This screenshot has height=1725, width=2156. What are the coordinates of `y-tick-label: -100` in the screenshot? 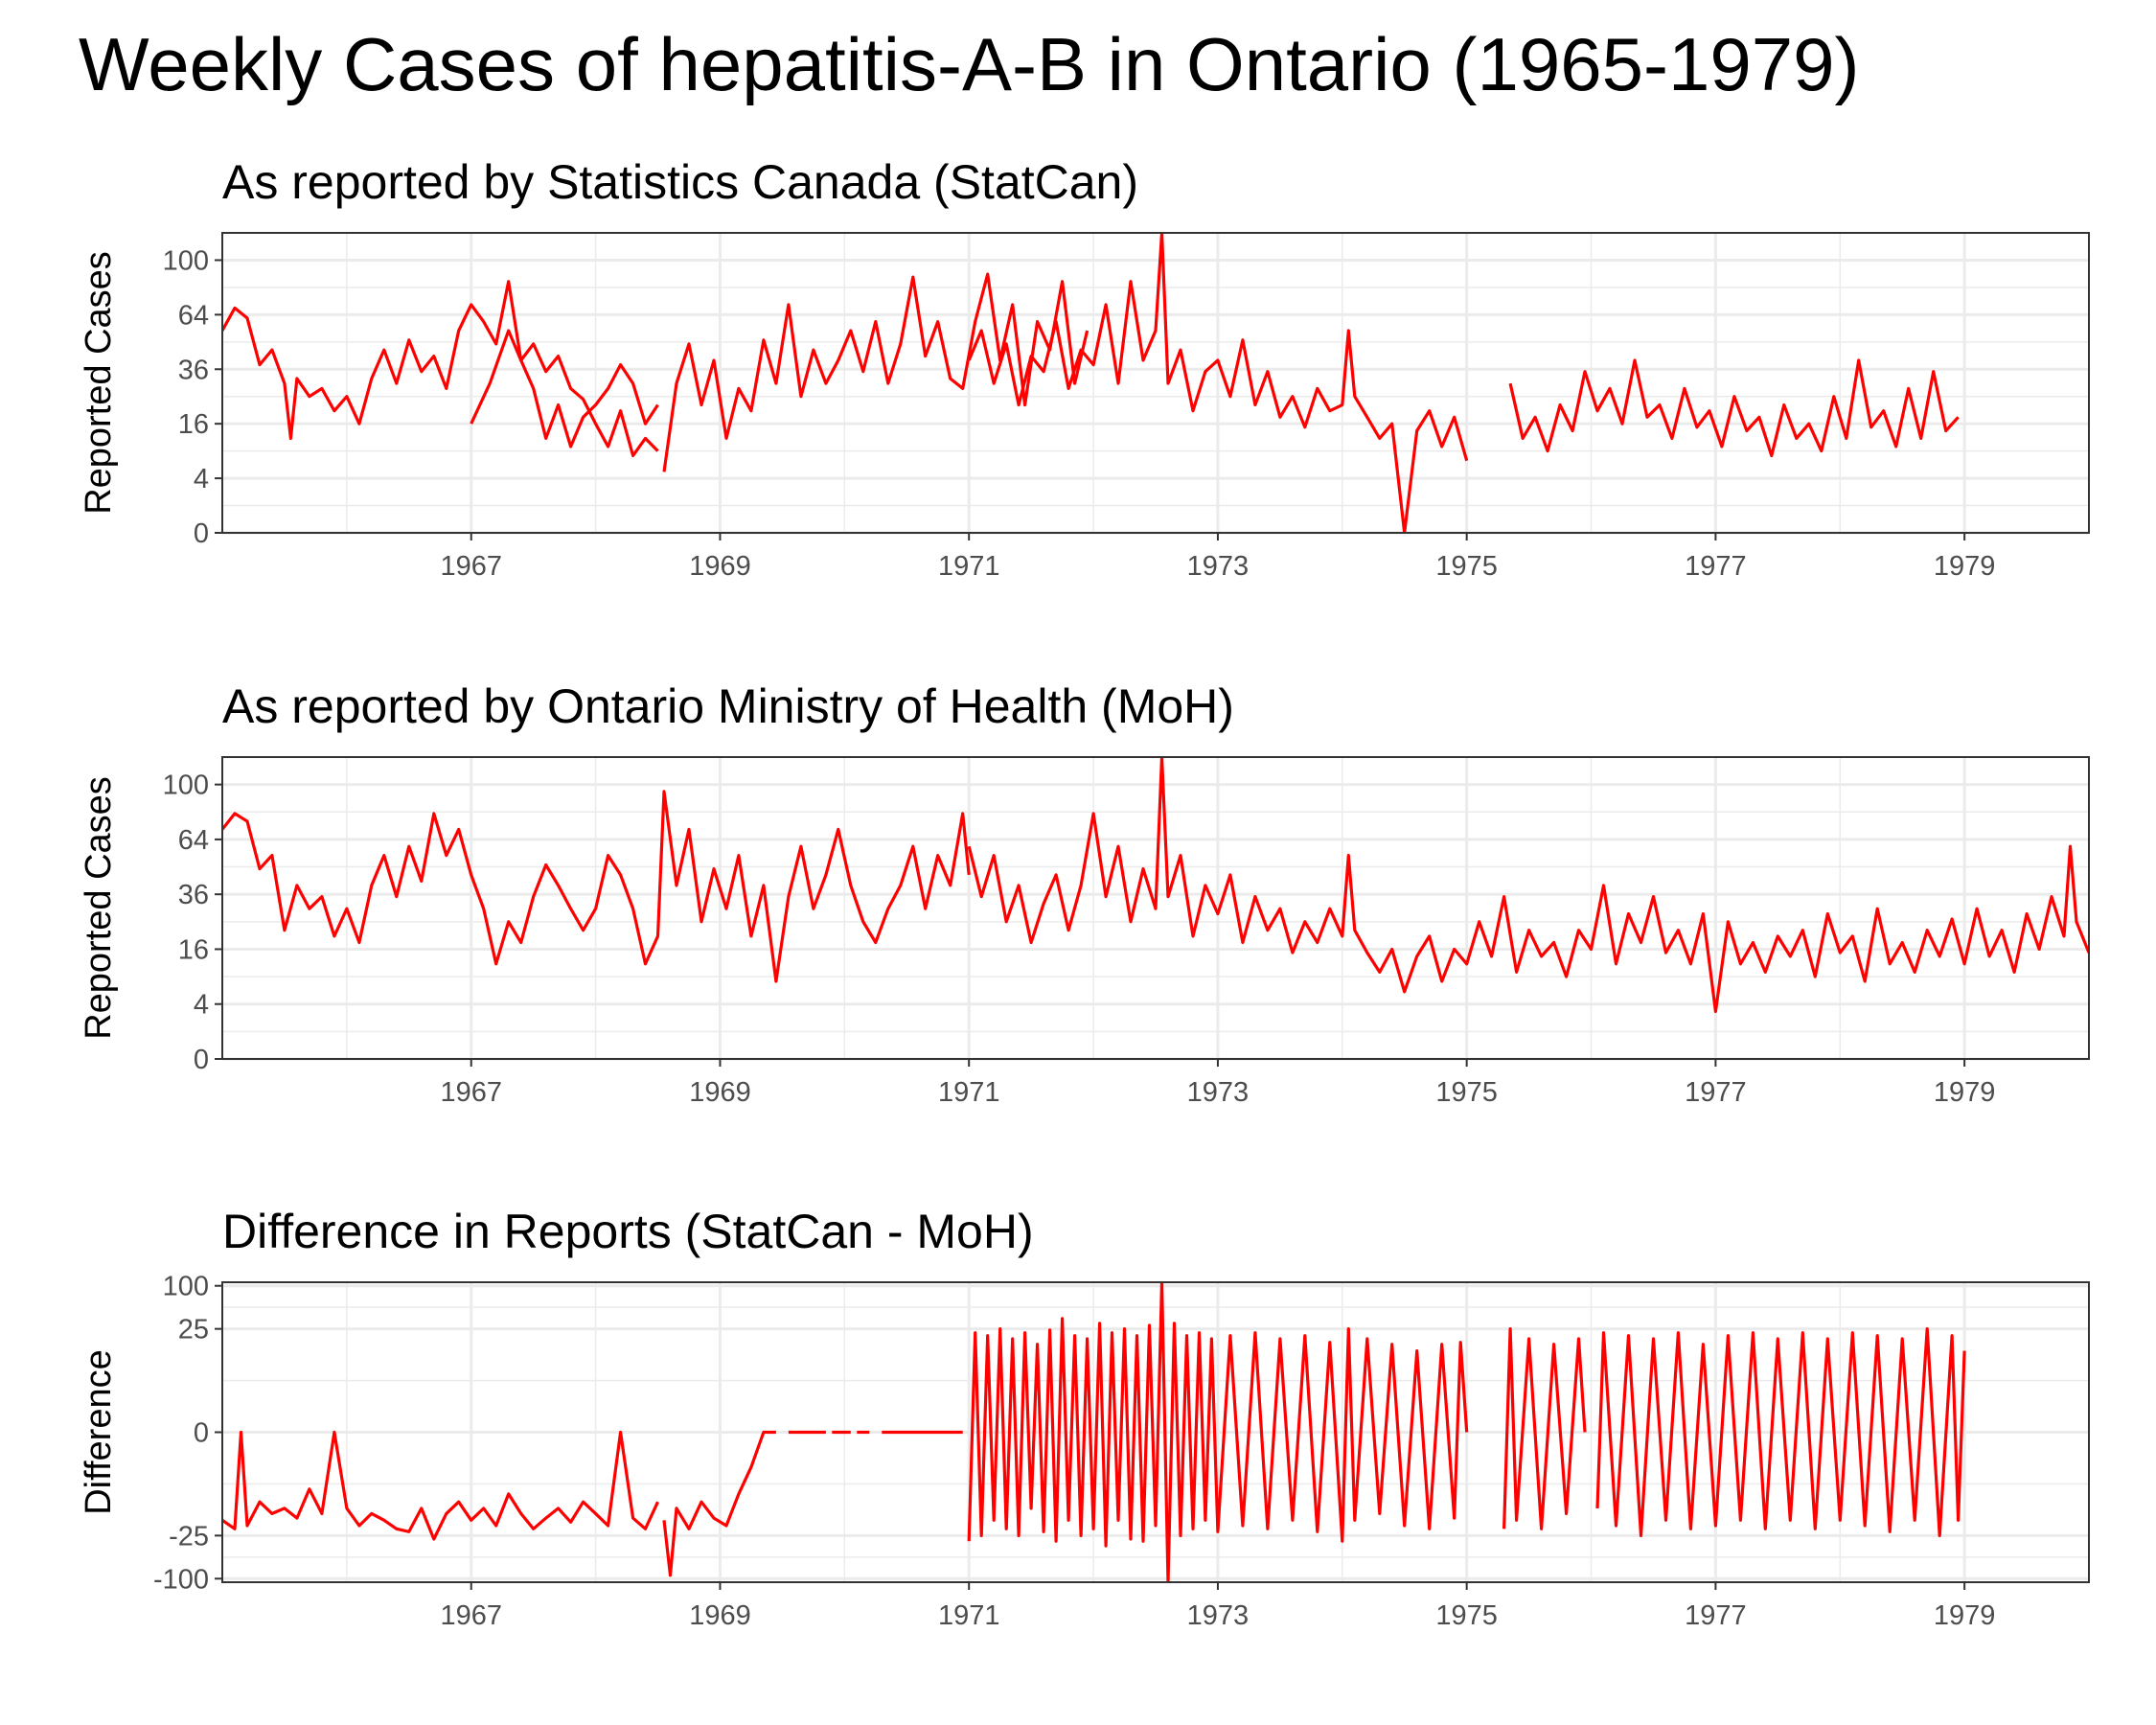 It's located at (181, 1579).